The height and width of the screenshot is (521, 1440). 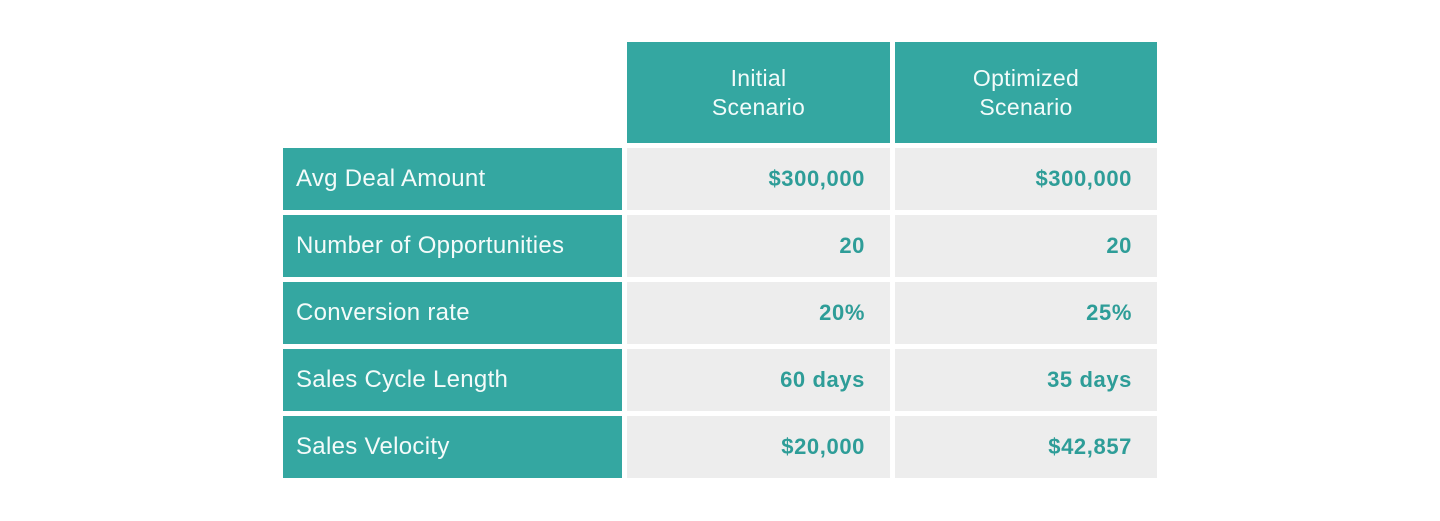 I want to click on table-corner-empty, so click(x=452, y=92).